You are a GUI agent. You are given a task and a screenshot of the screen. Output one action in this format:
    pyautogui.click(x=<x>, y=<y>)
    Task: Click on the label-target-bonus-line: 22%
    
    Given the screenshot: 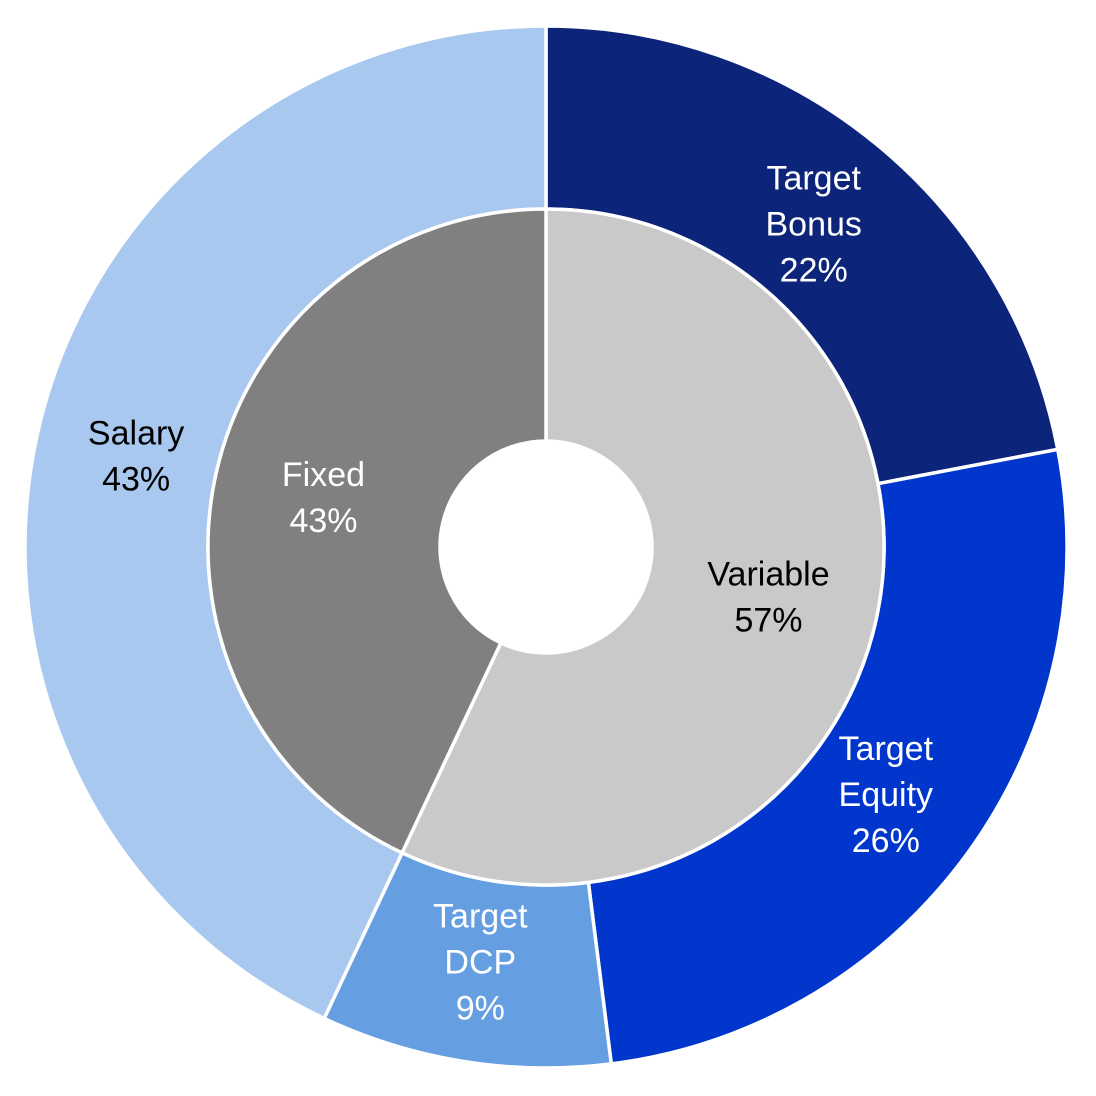 What is the action you would take?
    pyautogui.click(x=814, y=270)
    